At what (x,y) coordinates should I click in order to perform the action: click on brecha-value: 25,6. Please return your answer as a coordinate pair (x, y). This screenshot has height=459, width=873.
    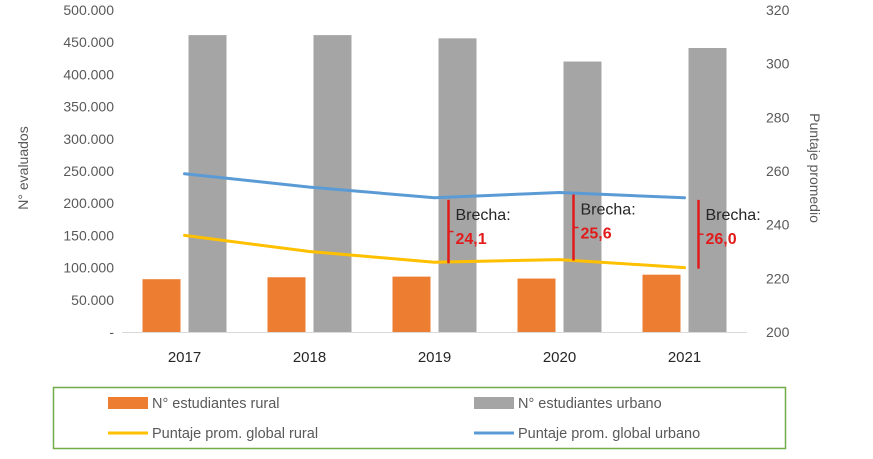
    Looking at the image, I should click on (596, 233).